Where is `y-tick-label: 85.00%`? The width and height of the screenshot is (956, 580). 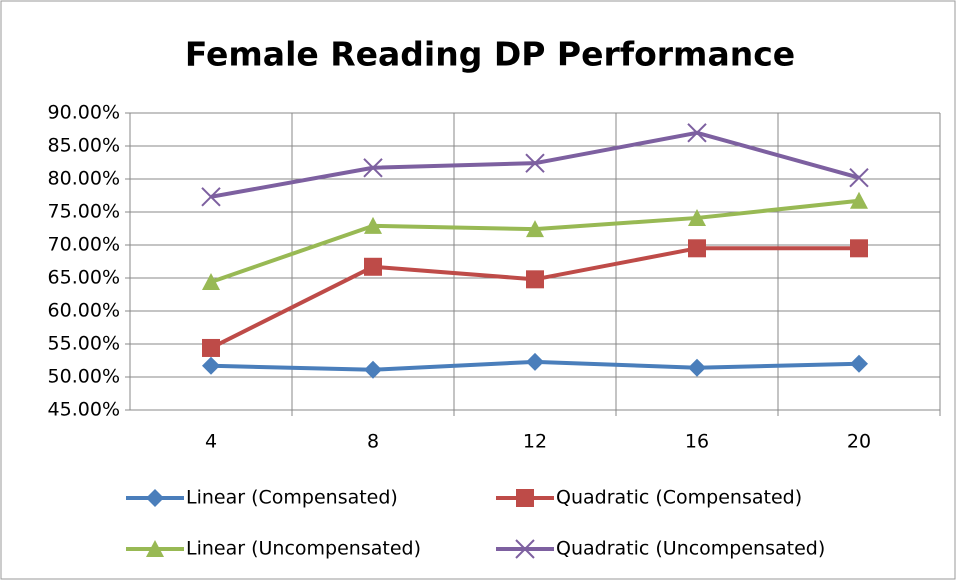
y-tick-label: 85.00% is located at coordinates (84, 146).